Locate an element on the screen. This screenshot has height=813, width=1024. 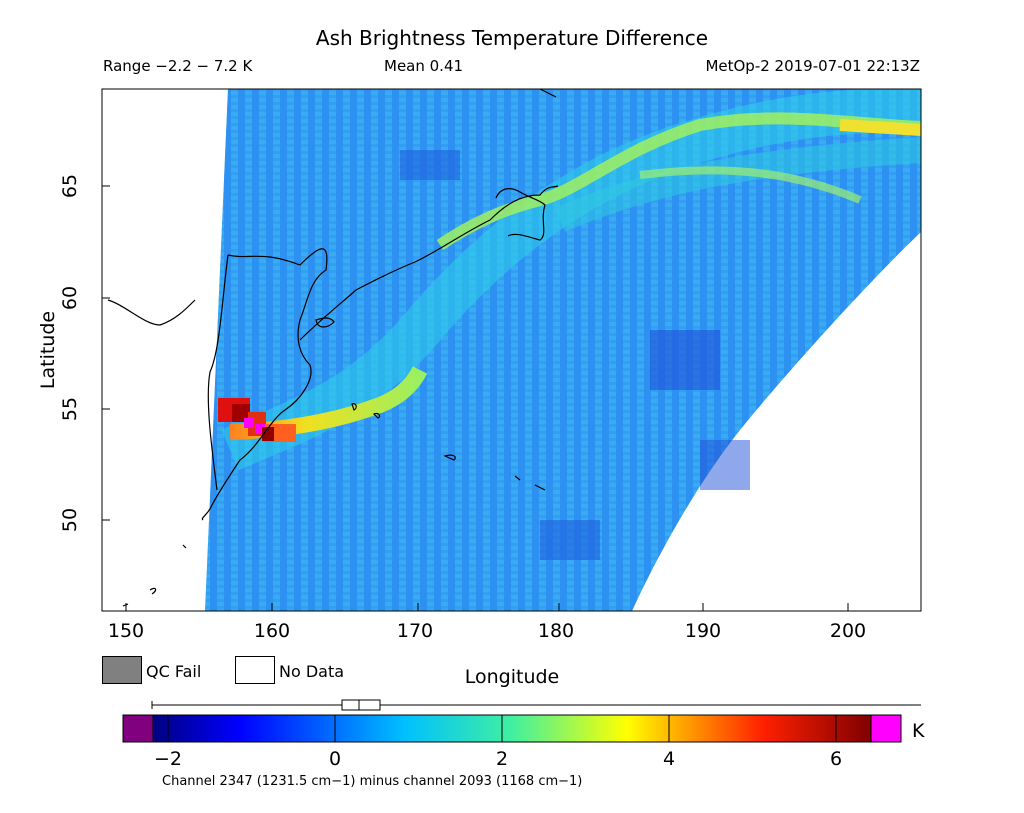
colorbar-overflow is located at coordinates (886, 728).